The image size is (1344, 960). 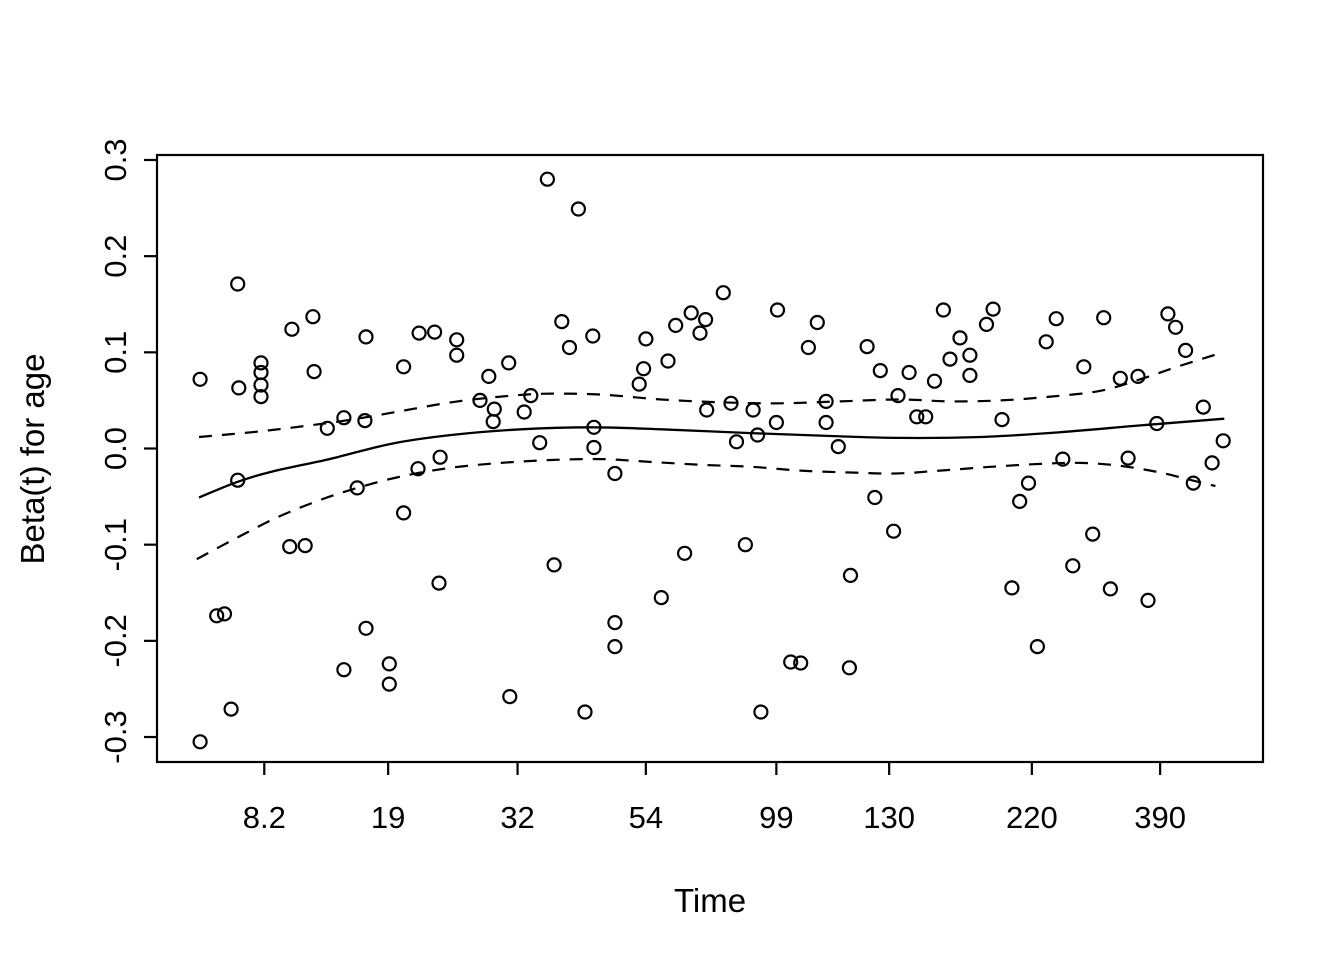 I want to click on x-tick-label: 54, so click(x=646, y=817).